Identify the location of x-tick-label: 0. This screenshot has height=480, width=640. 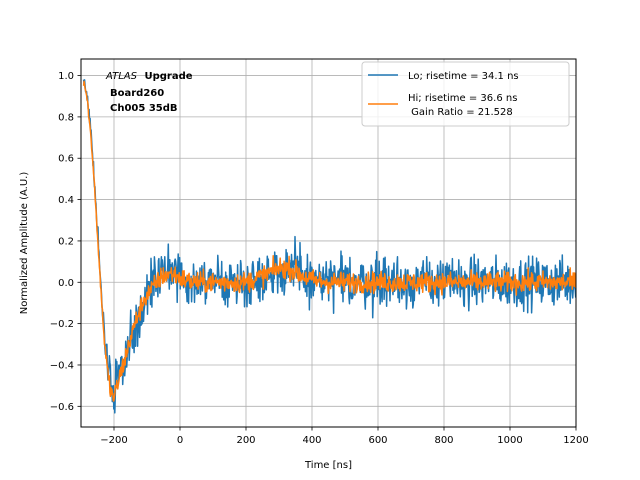
(180, 440).